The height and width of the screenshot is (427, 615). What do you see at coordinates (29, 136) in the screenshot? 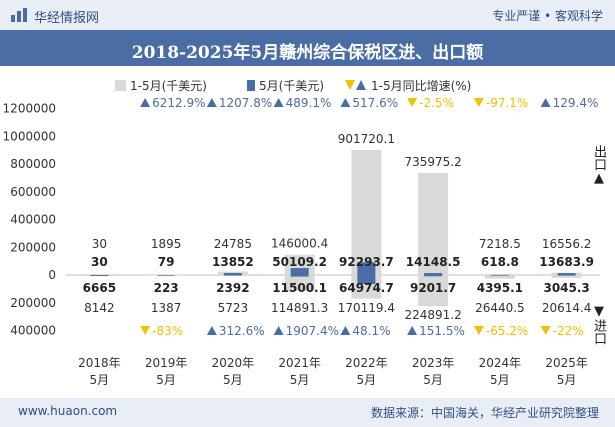
I see `y-tick-label: 1000000` at bounding box center [29, 136].